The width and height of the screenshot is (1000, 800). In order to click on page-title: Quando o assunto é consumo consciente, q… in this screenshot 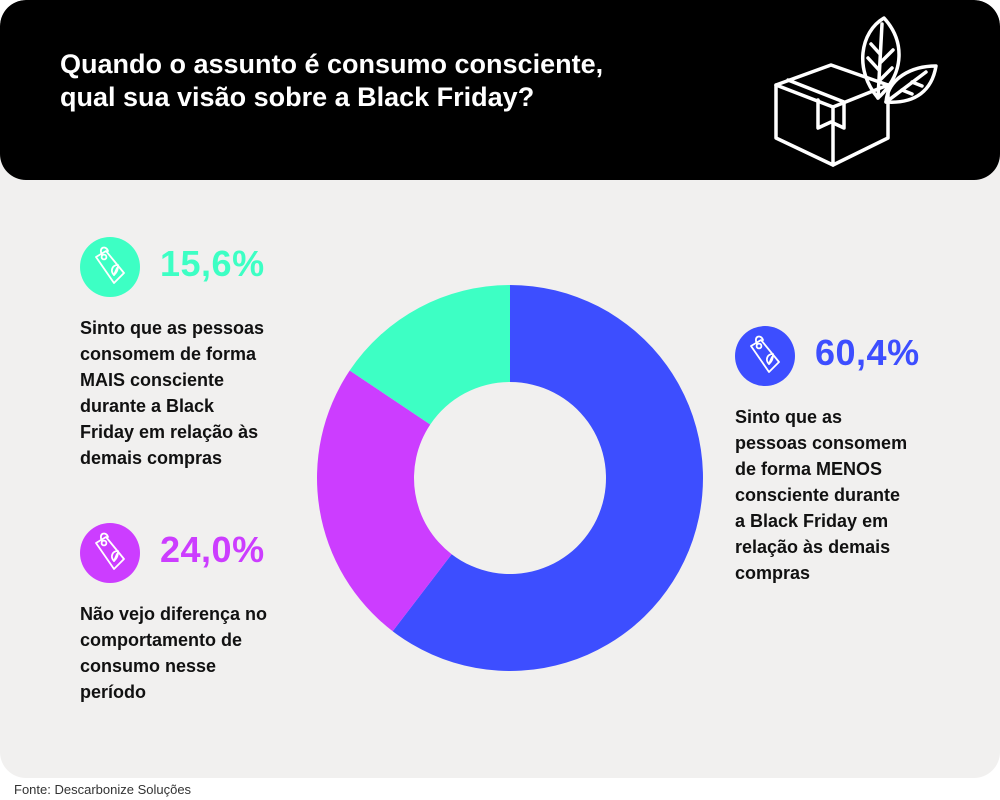, I will do `click(400, 81)`.